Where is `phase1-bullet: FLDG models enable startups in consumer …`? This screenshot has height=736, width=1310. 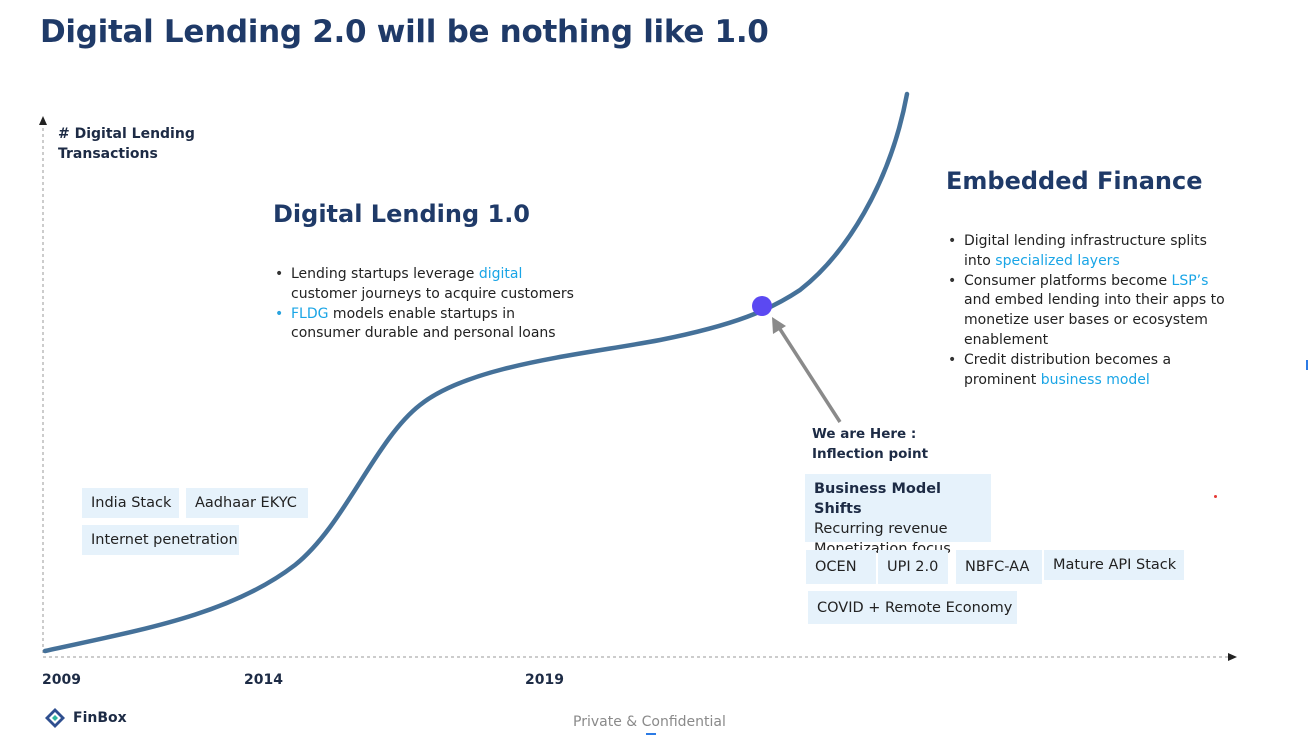 phase1-bullet: FLDG models enable startups in consumer … is located at coordinates (428, 325).